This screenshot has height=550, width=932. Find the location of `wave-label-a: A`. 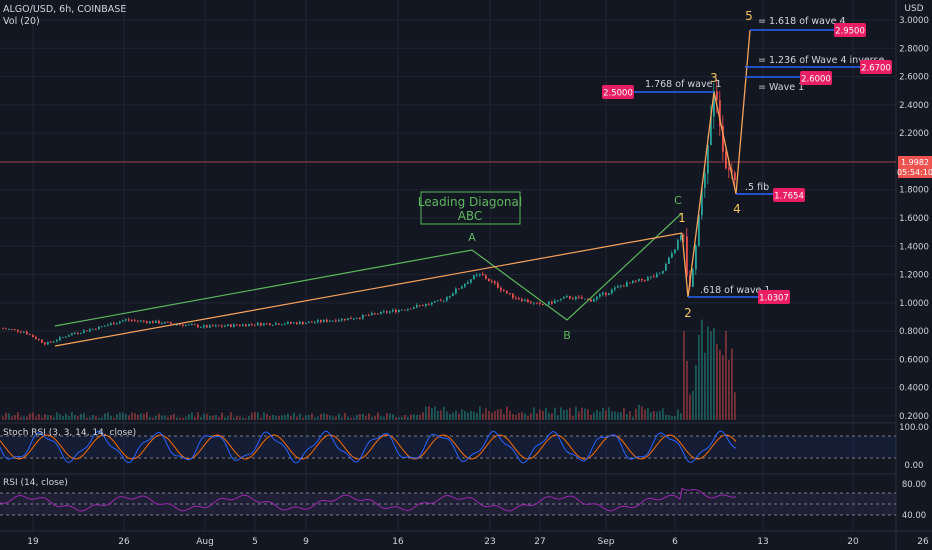

wave-label-a: A is located at coordinates (472, 237).